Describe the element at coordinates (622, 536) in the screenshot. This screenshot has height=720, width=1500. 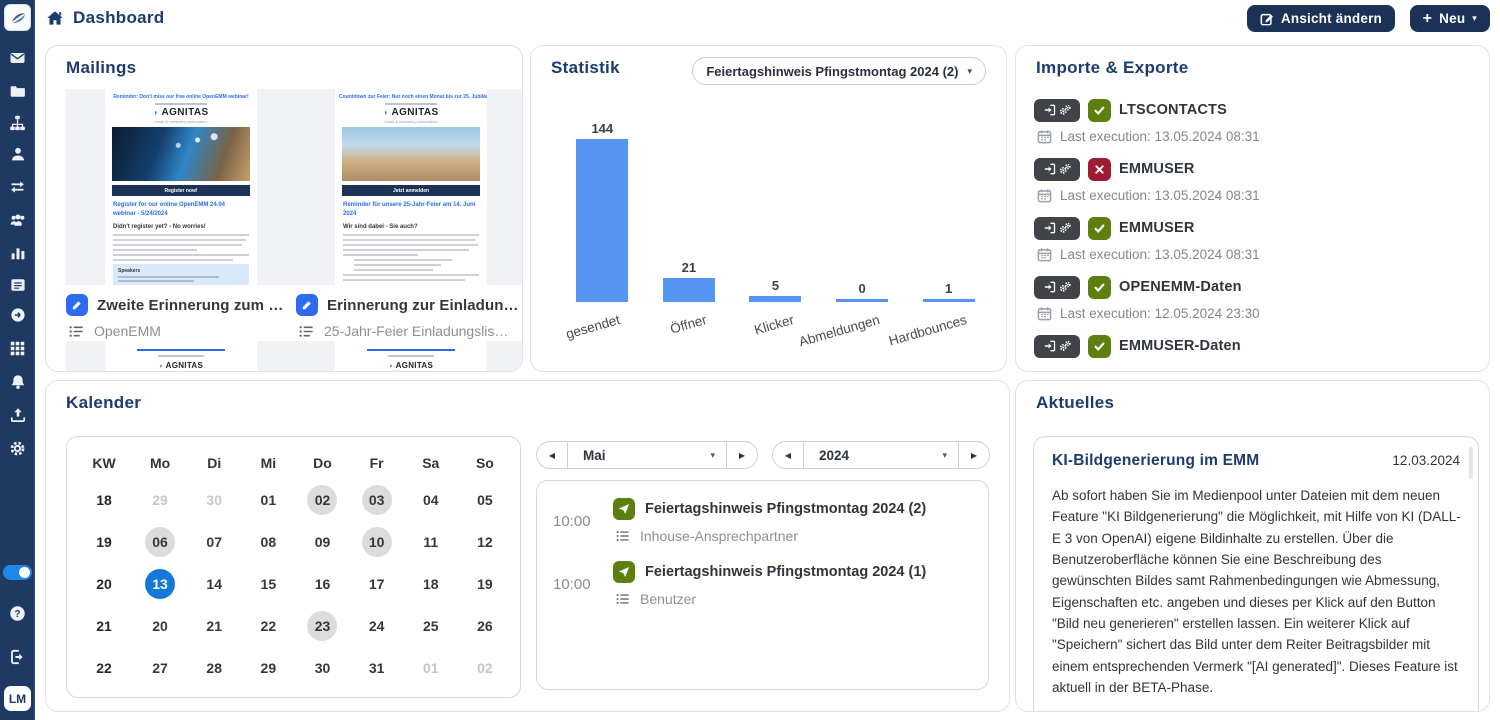
I see `list-ul-icon` at that location.